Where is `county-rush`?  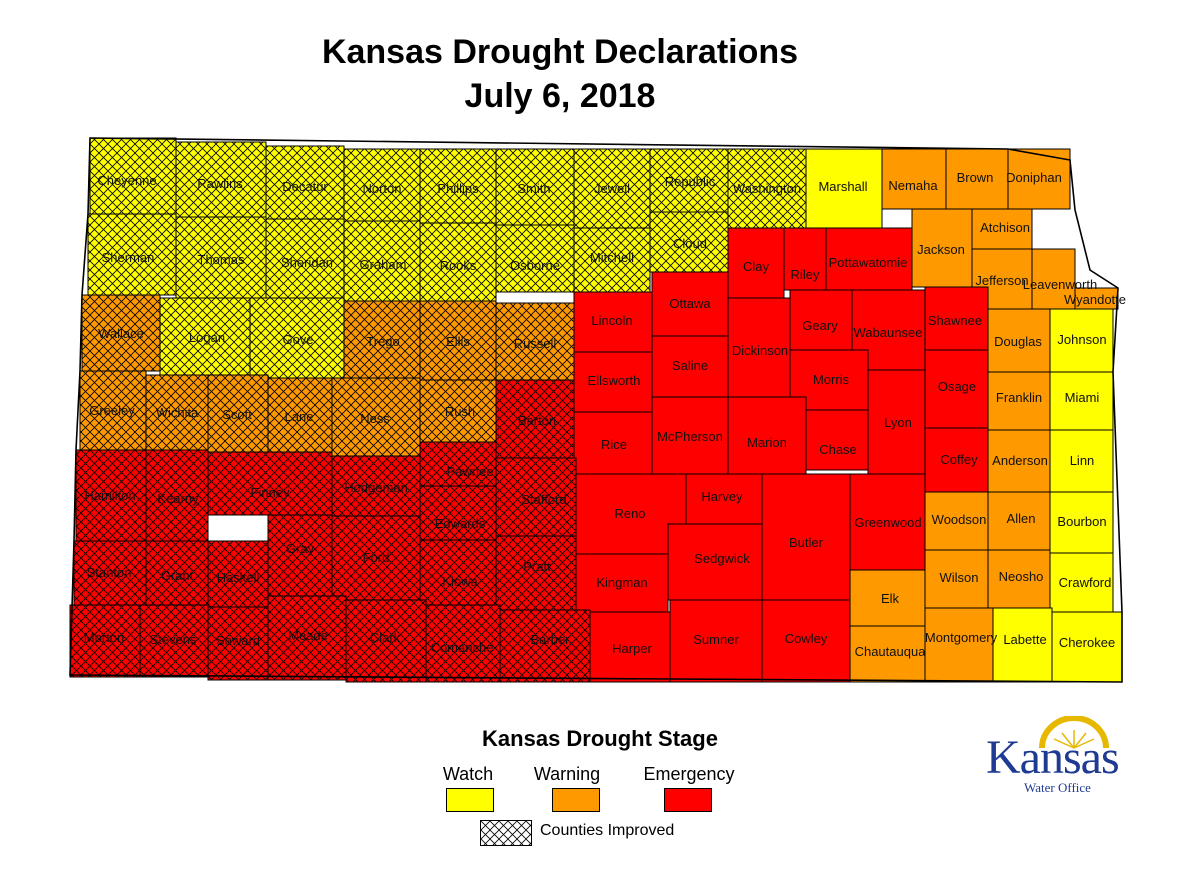
county-rush is located at coordinates (458, 411).